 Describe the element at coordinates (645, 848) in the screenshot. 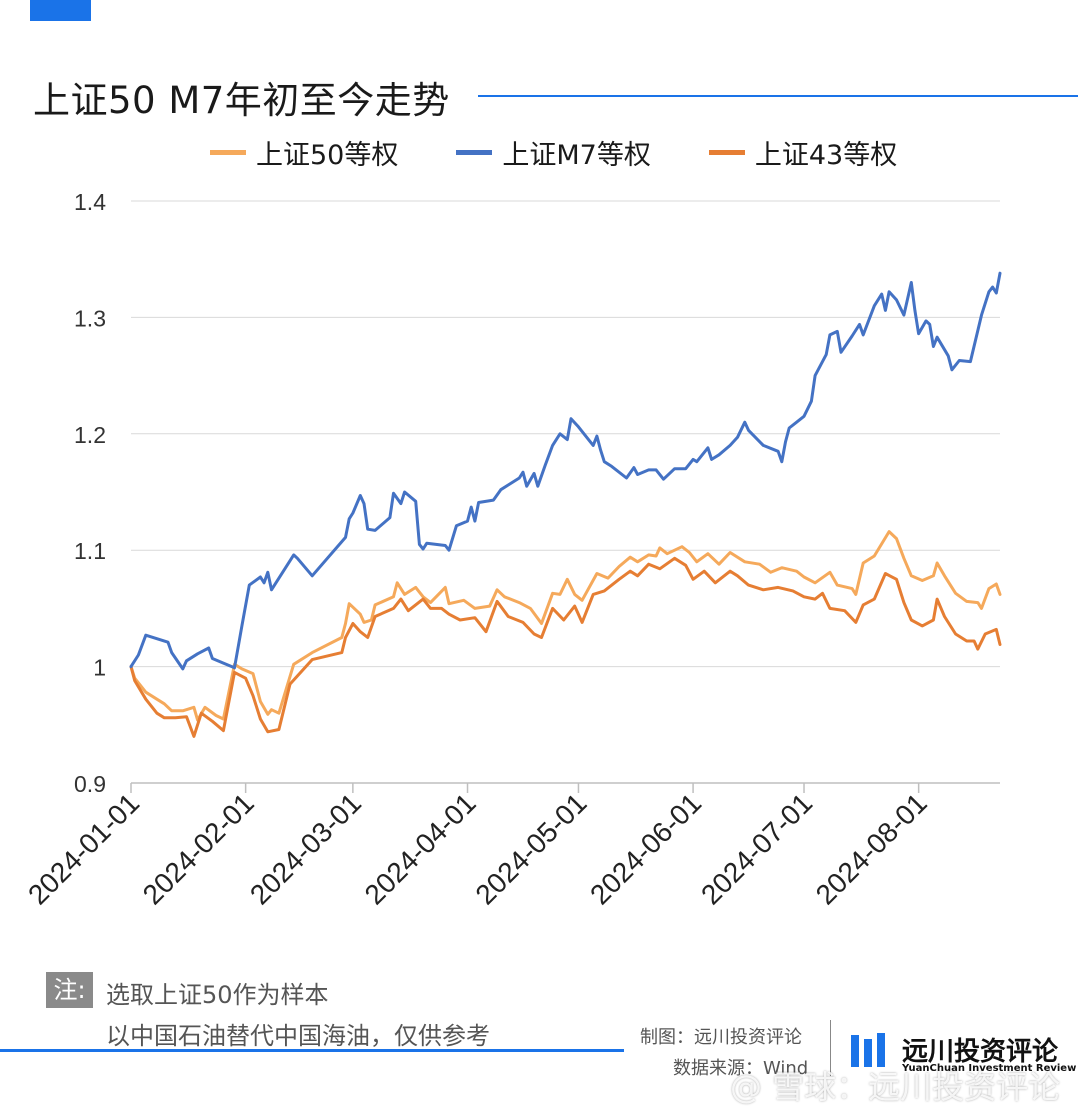

I see `x-tick-label: 2024-06-01` at that location.